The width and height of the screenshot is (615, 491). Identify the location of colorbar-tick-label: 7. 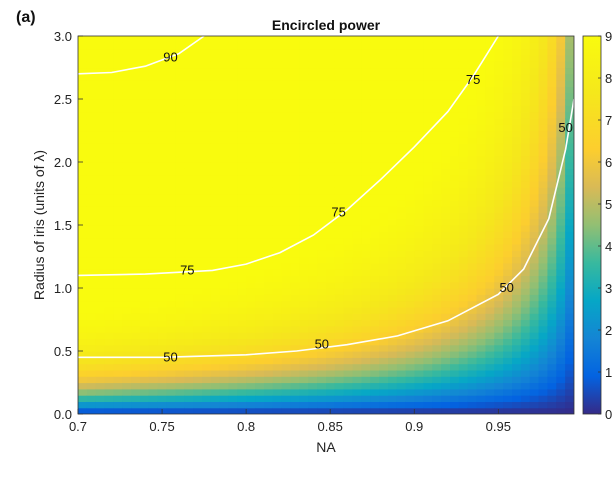
(608, 120).